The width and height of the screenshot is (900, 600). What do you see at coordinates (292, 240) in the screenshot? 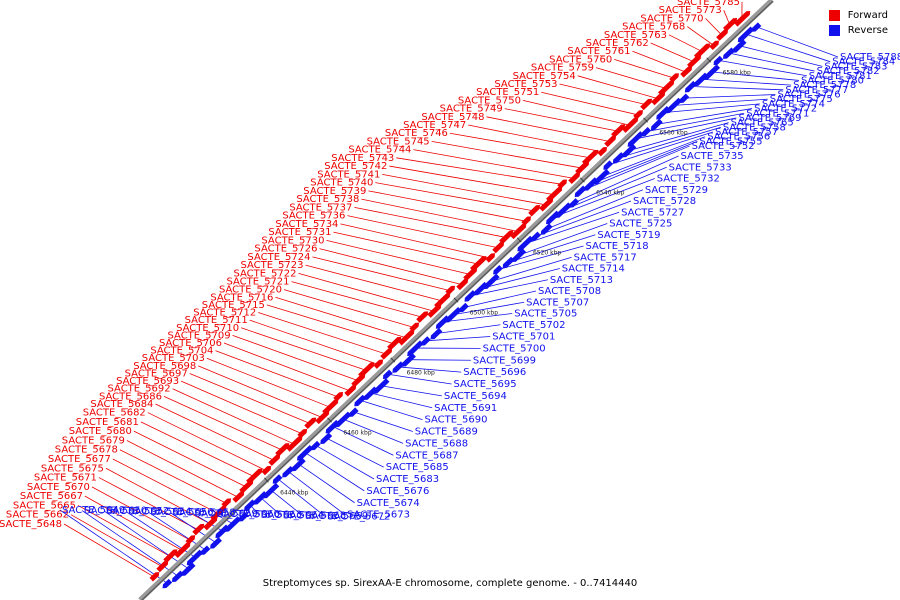
I see `gene-label: SACTE_5730` at bounding box center [292, 240].